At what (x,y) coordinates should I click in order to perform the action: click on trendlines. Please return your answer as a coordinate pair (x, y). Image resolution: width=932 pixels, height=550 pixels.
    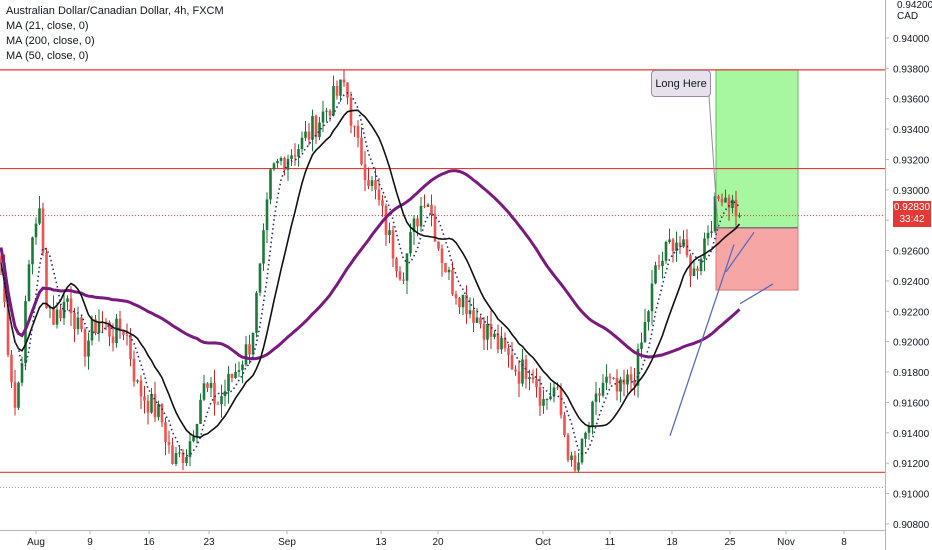
    Looking at the image, I should click on (721, 266).